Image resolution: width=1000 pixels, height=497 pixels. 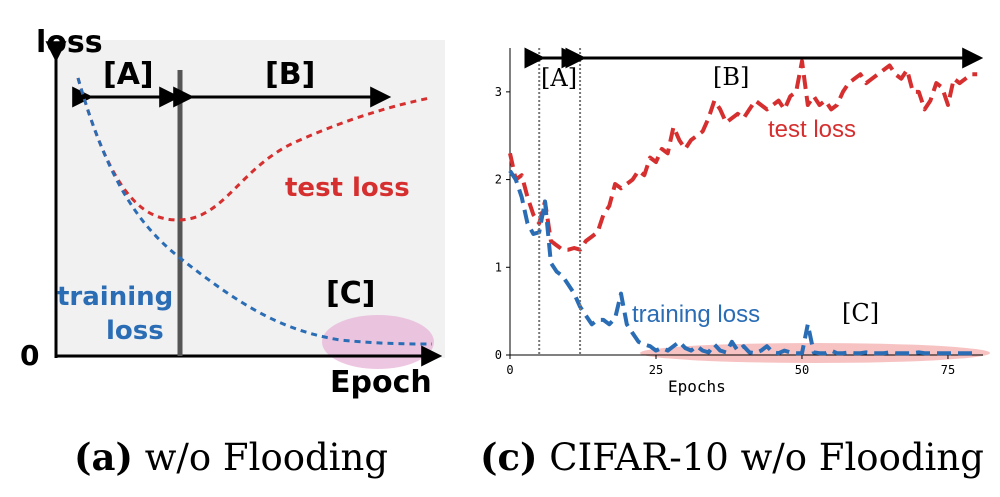 I want to click on caption-a-text: w/o Flooding, so click(x=260, y=457).